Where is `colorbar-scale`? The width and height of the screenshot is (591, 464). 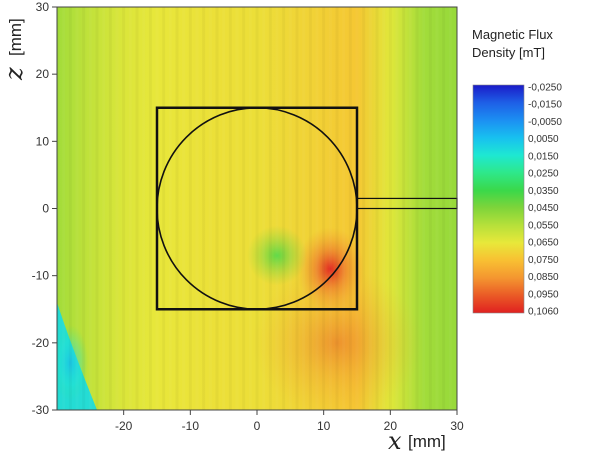 colorbar-scale is located at coordinates (498, 199).